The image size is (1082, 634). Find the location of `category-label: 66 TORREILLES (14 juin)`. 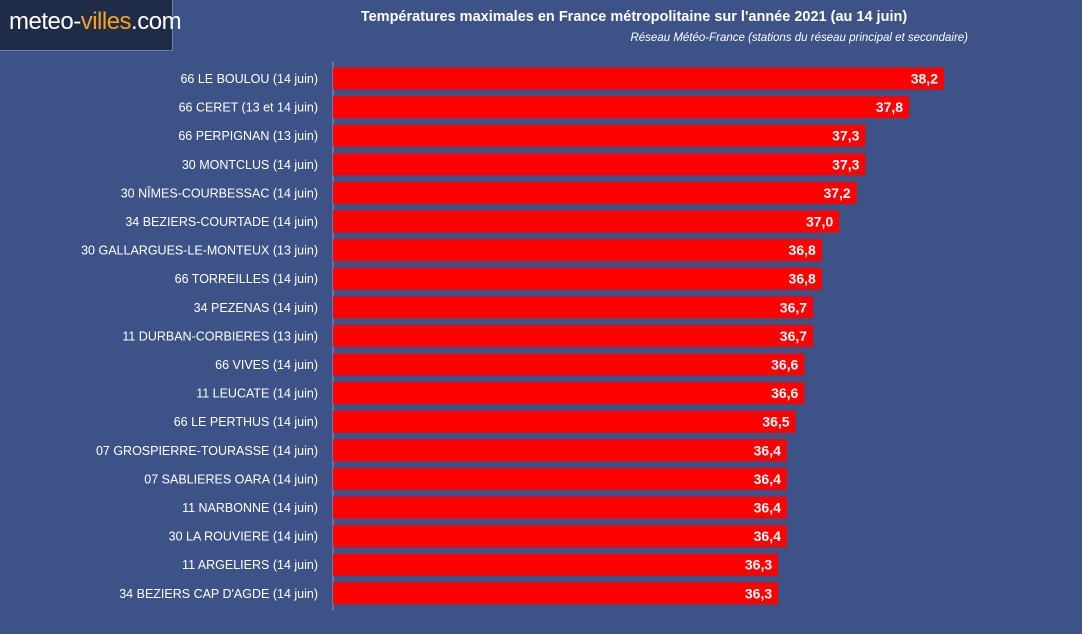

category-label: 66 TORREILLES (14 juin) is located at coordinates (246, 279).